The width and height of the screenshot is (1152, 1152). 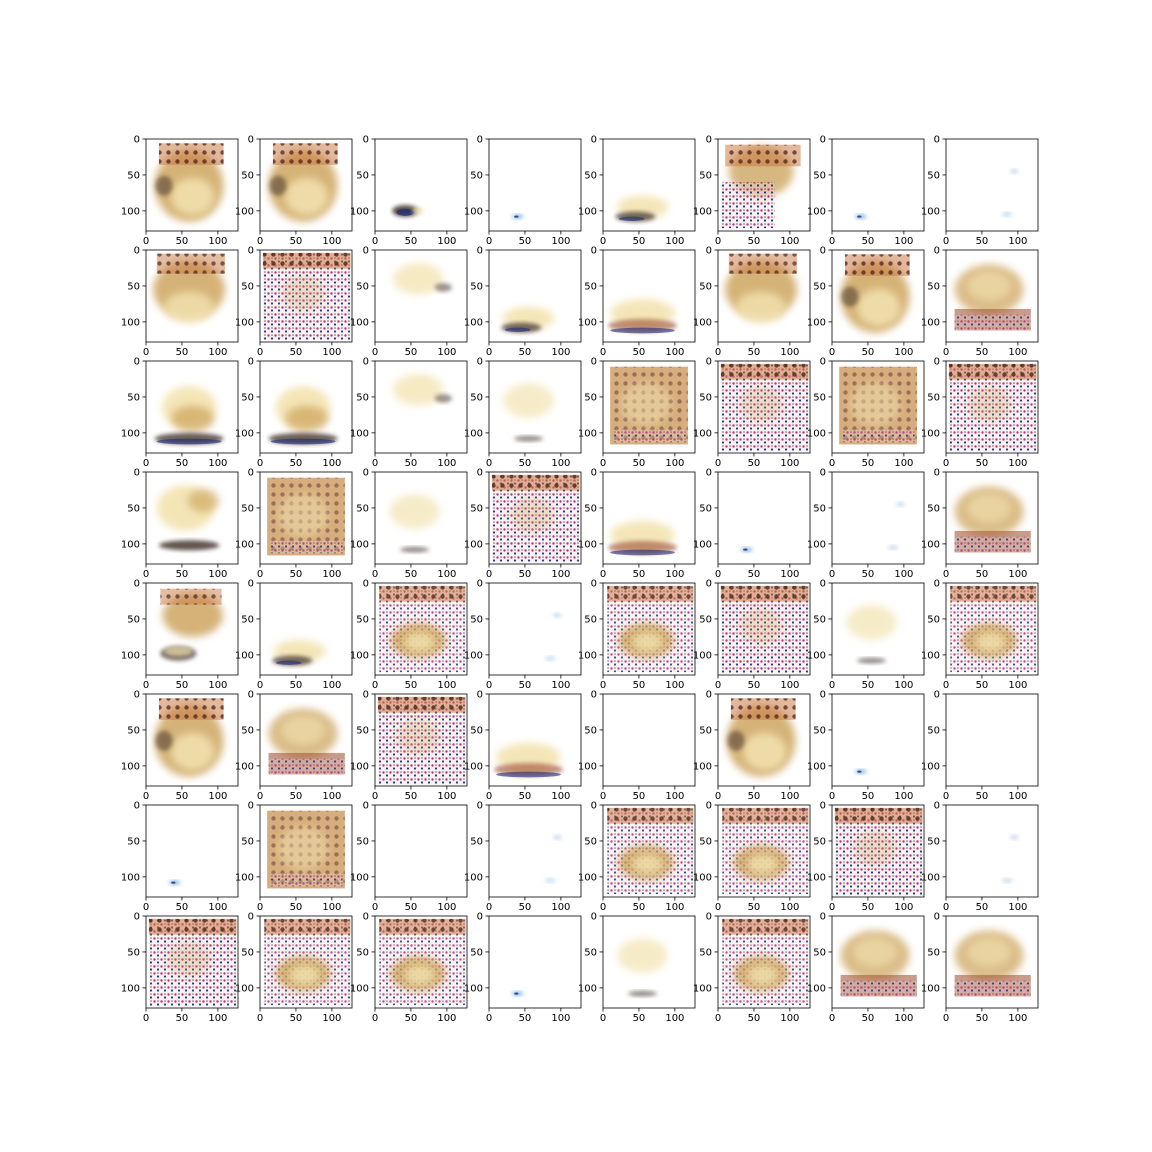 I want to click on speck-mark, so click(x=859, y=216).